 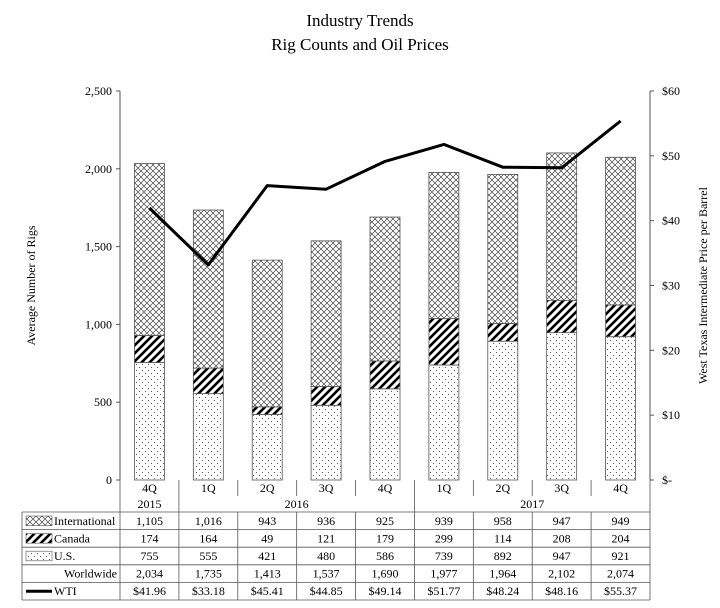 What do you see at coordinates (208, 591) in the screenshot?
I see `table-cell: $33.18` at bounding box center [208, 591].